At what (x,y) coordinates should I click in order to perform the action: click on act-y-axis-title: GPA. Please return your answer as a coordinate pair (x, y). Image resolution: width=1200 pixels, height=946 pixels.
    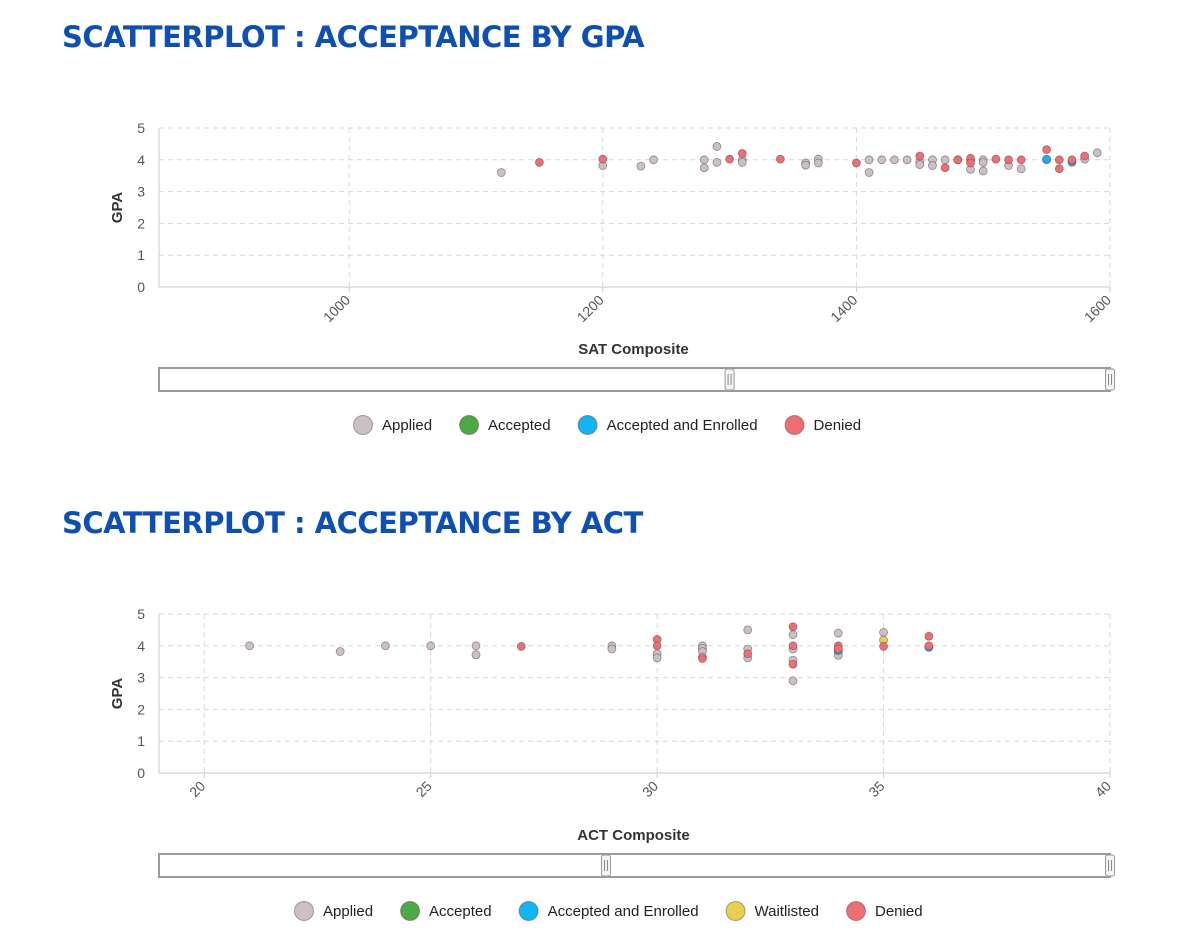
    Looking at the image, I should click on (117, 694).